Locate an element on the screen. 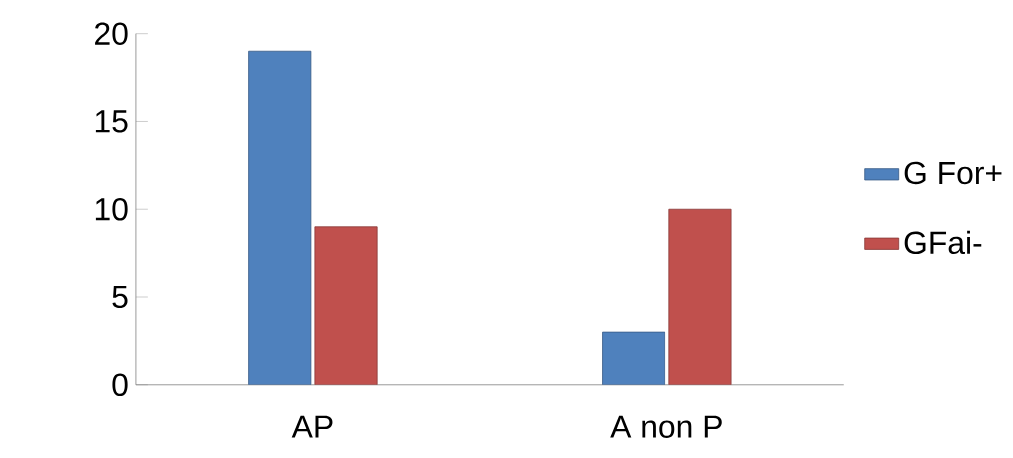 Image resolution: width=1013 pixels, height=458 pixels. legend-label: G For+ is located at coordinates (953, 173).